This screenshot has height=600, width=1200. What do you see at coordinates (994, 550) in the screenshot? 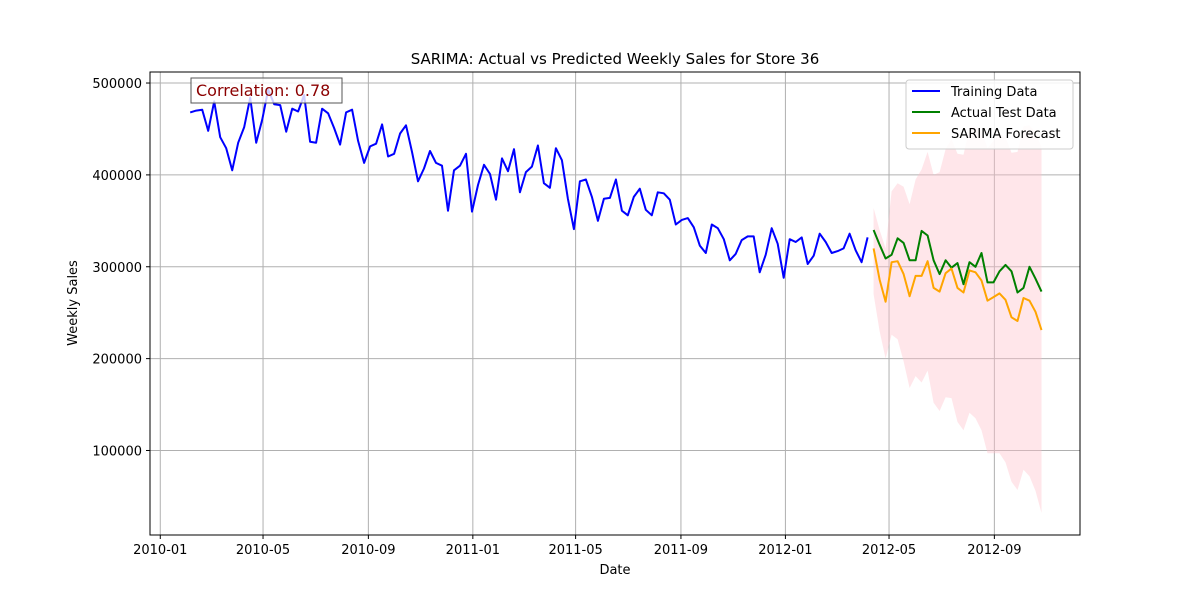
I see `x-tick-label: 2012-09` at bounding box center [994, 550].